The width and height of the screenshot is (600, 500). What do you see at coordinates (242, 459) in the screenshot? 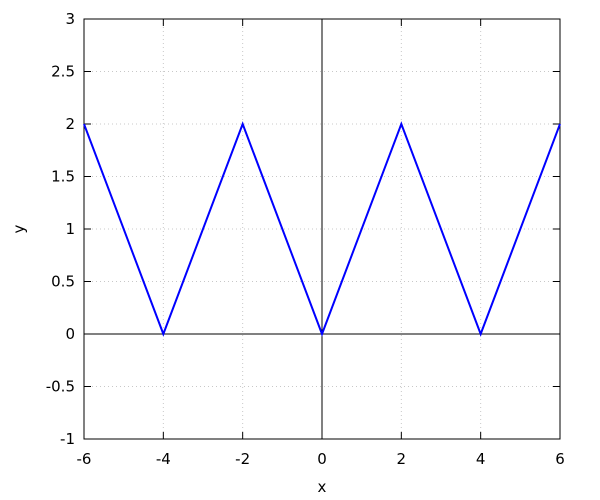
I see `x-tick-label: -2` at bounding box center [242, 459].